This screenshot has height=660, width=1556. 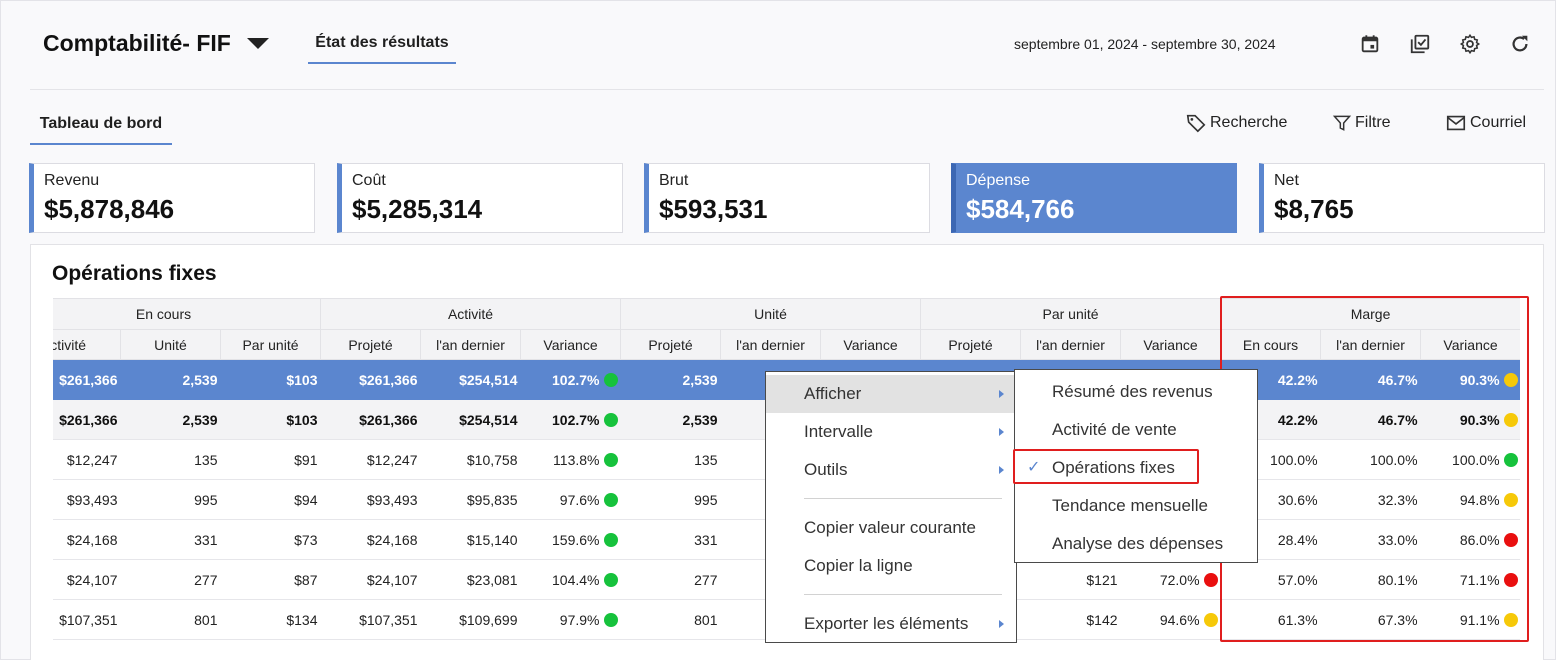 What do you see at coordinates (903, 594) in the screenshot?
I see `menu-divider` at bounding box center [903, 594].